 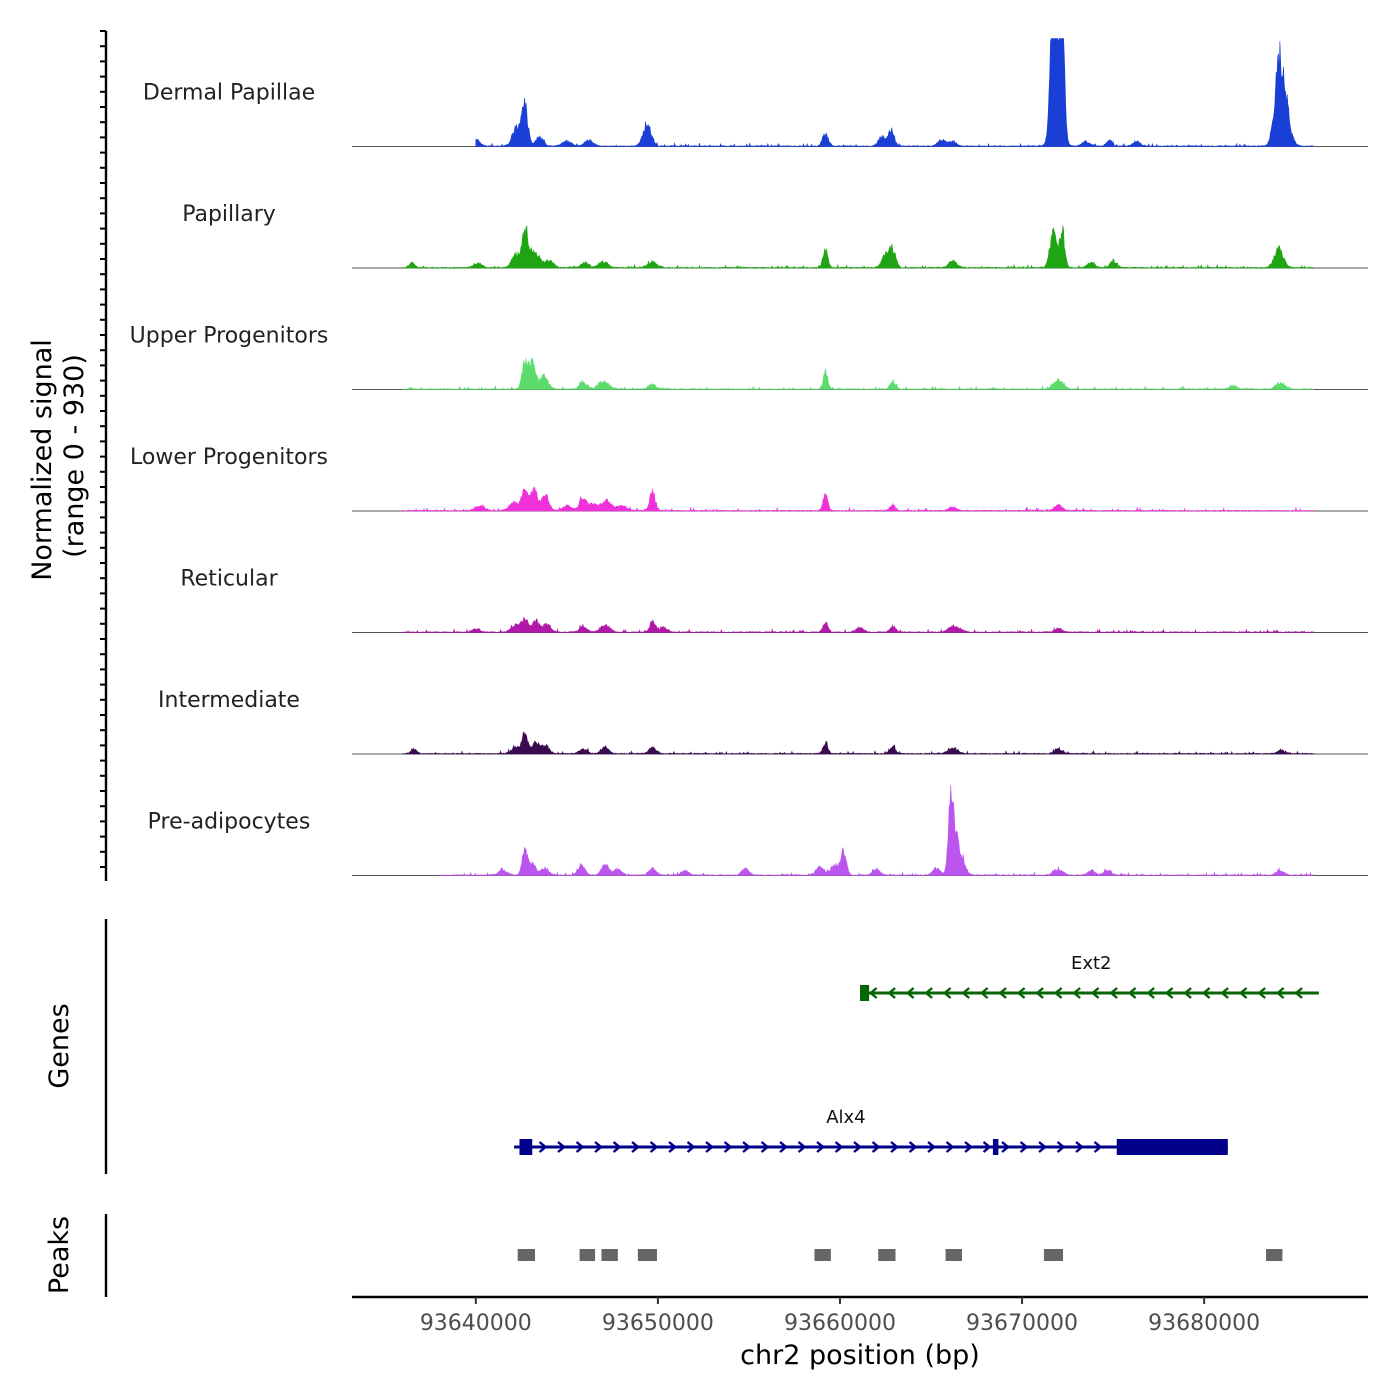 I want to click on gene-annotations: Ext2 Alx4, so click(x=916, y=1054).